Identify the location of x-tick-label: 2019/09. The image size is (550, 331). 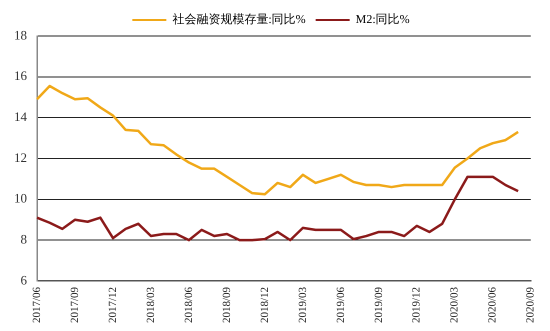
(378, 305).